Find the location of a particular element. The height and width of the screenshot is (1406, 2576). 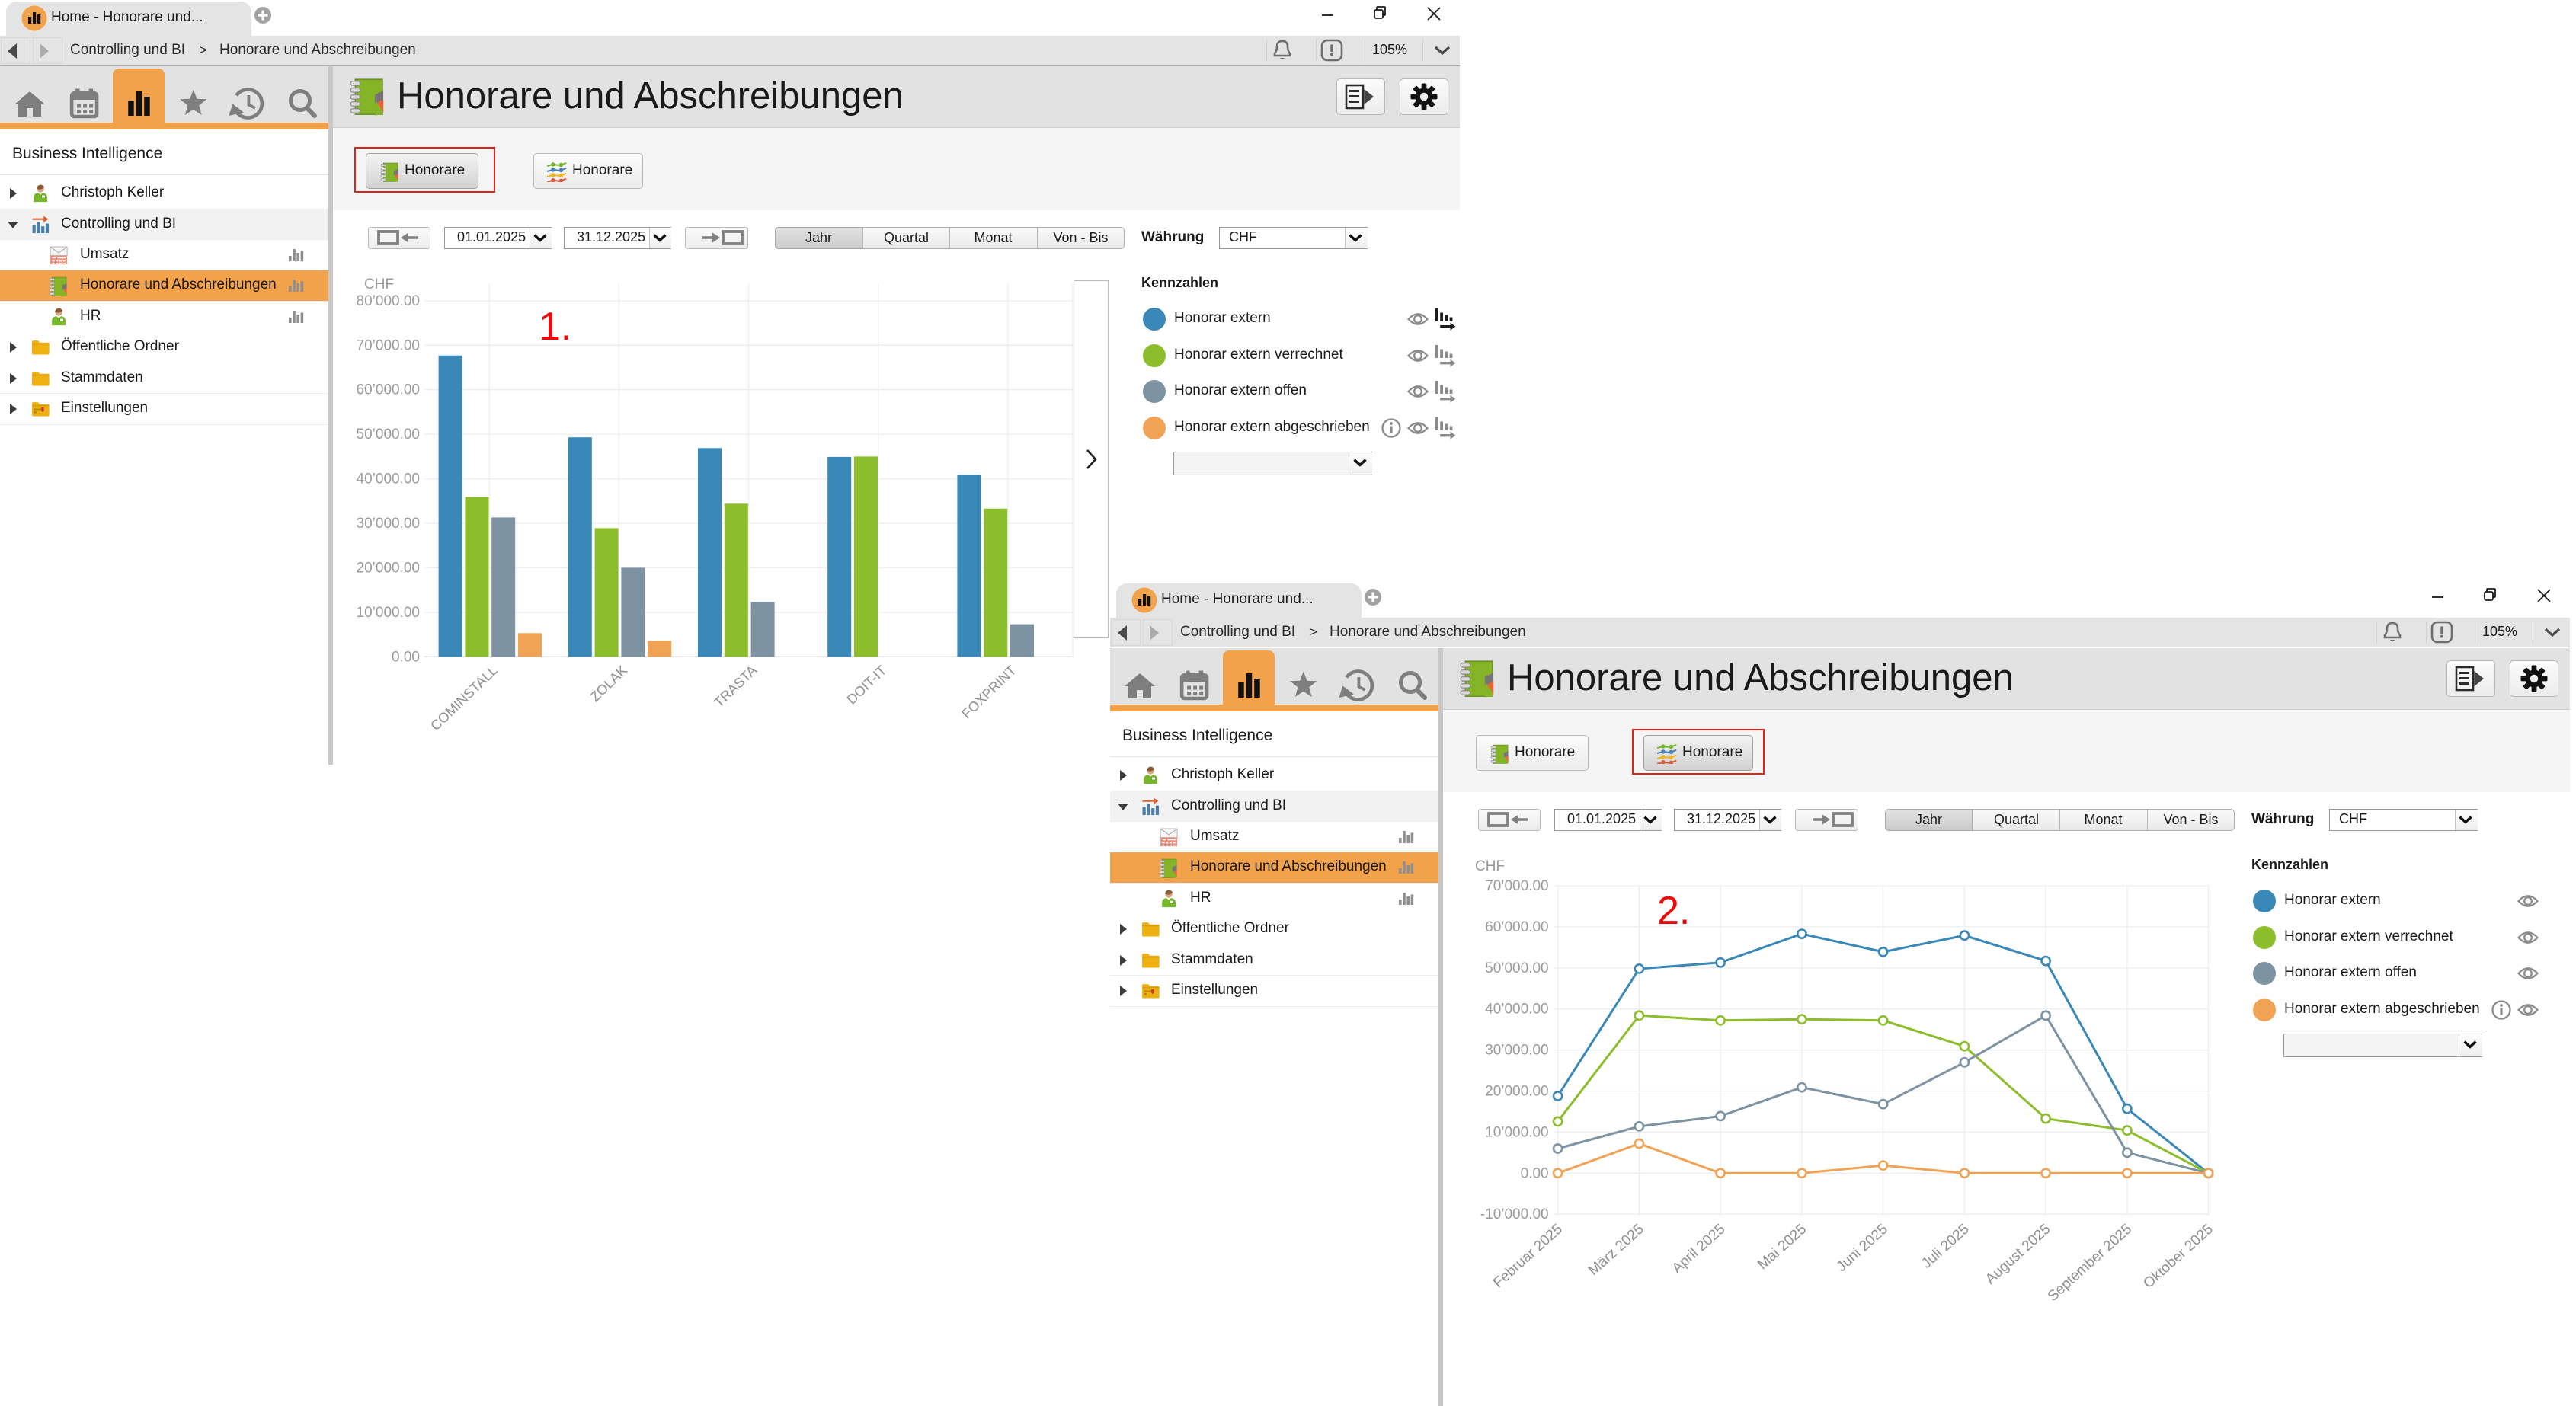

svg-text: FOXPRINT is located at coordinates (988, 692).